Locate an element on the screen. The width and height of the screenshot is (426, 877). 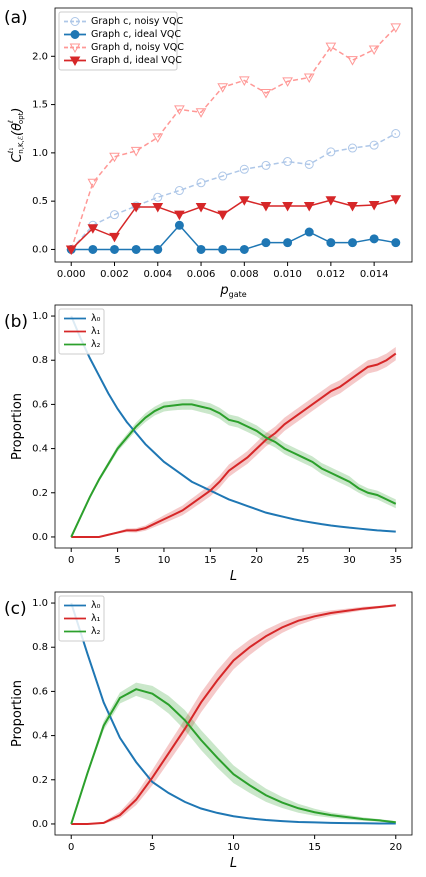
x-tick-label: 0.008 is located at coordinates (244, 274).